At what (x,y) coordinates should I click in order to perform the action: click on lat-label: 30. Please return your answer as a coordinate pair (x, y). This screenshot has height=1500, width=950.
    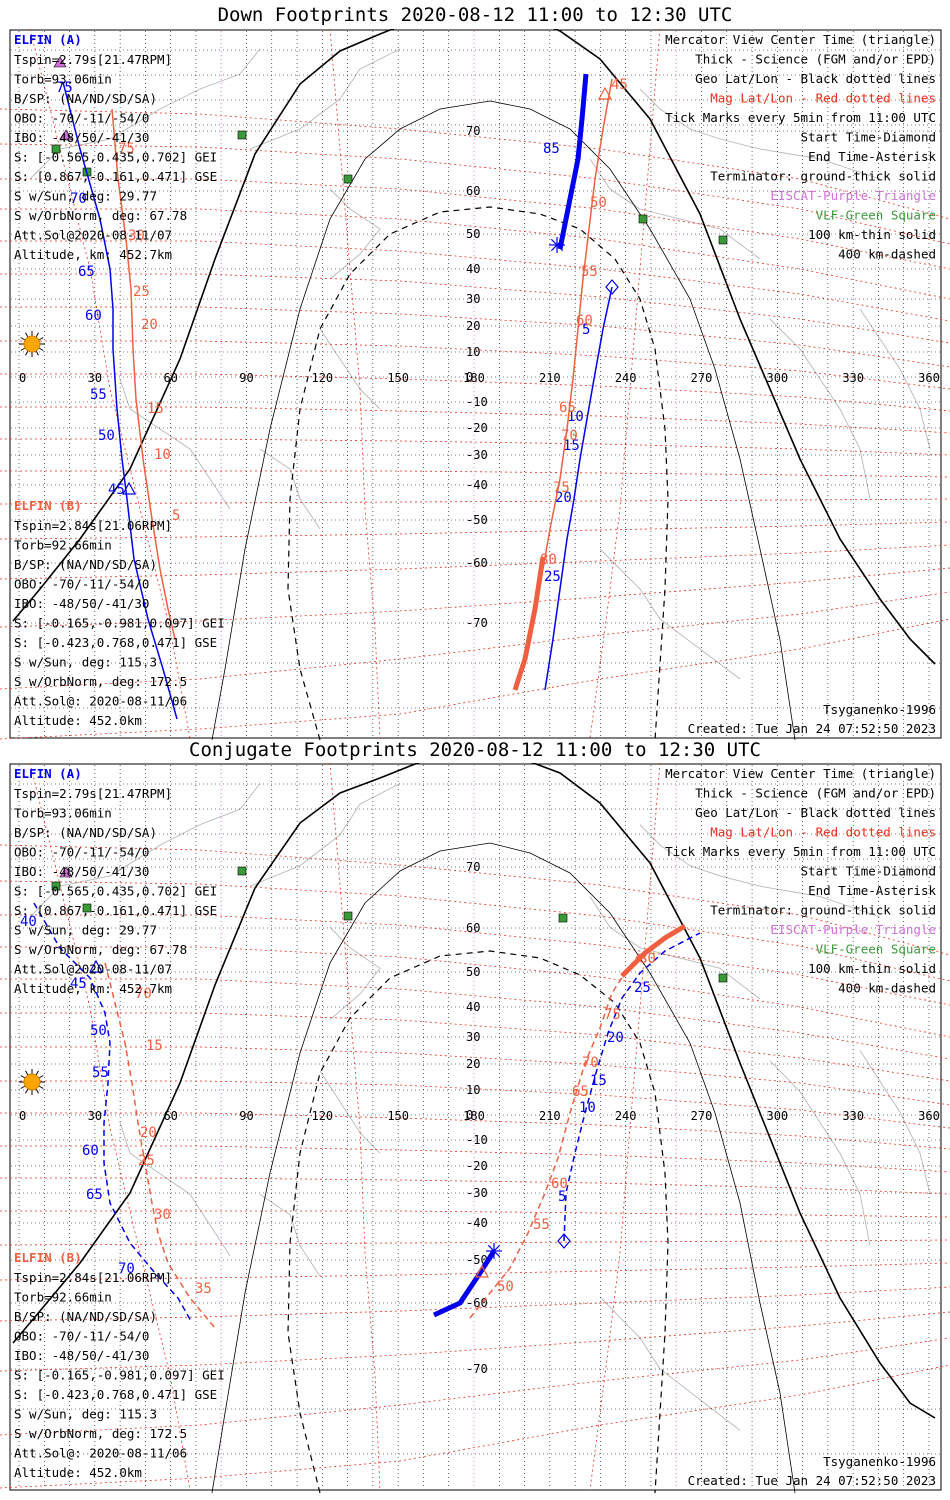
    Looking at the image, I should click on (473, 299).